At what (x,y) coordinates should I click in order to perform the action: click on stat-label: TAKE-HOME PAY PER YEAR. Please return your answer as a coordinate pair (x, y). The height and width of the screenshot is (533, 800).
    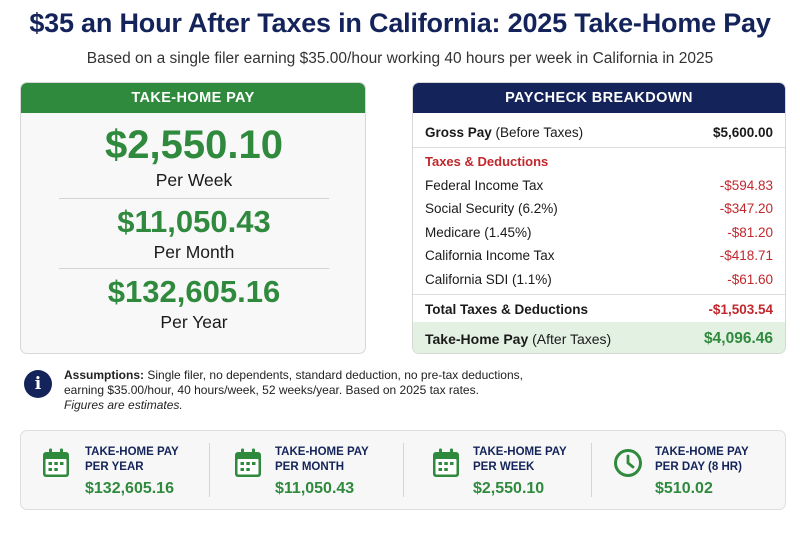
    Looking at the image, I should click on (132, 459).